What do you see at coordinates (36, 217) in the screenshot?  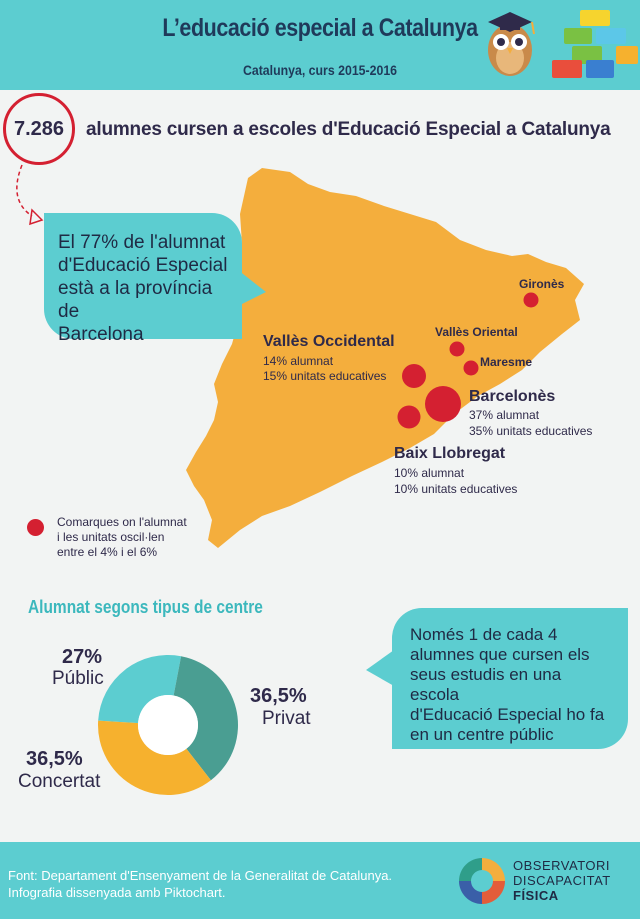 I see `arrow-head-icon` at bounding box center [36, 217].